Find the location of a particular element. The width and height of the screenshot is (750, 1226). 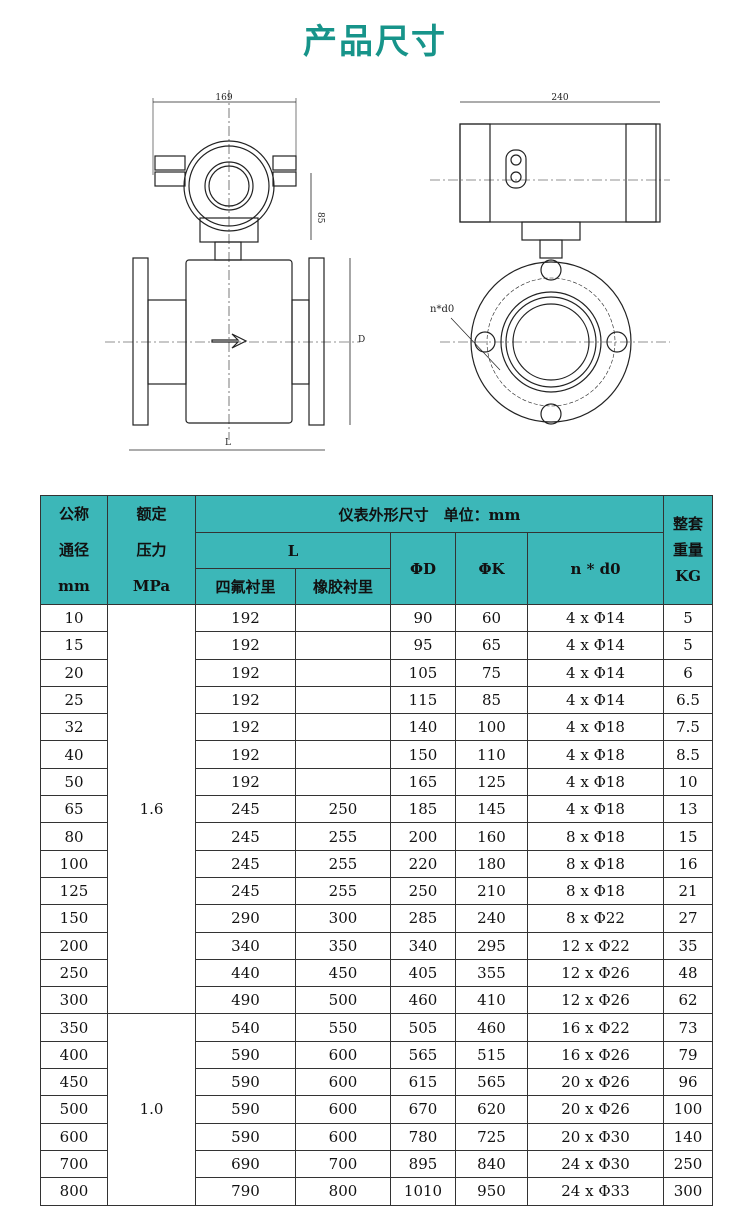

cell-ptfe: 690 is located at coordinates (245, 1164).